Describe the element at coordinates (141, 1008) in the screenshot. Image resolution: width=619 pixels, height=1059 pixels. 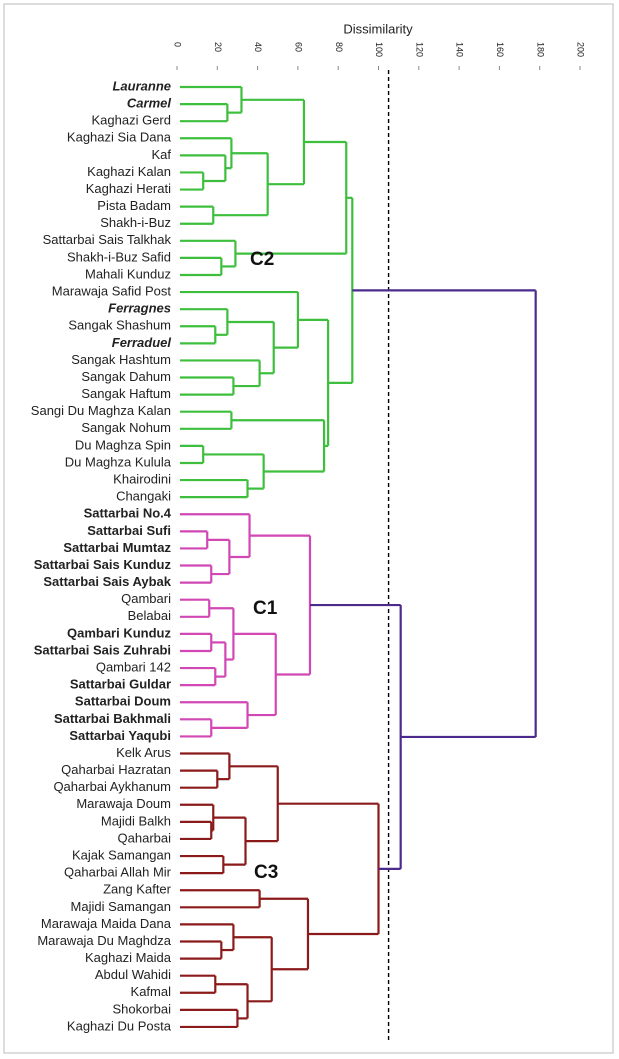
I see `leaf-label: Shokorbai` at that location.